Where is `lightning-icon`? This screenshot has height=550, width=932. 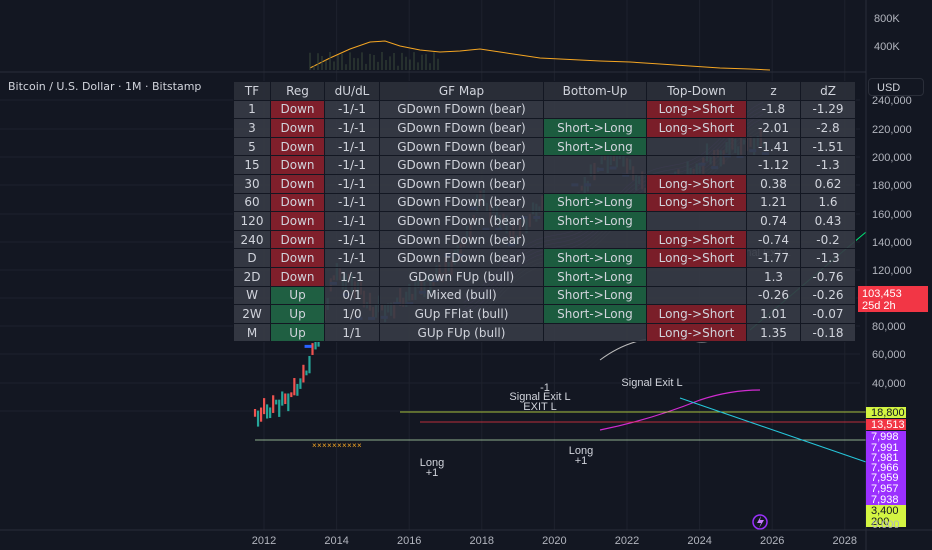 lightning-icon is located at coordinates (760, 522).